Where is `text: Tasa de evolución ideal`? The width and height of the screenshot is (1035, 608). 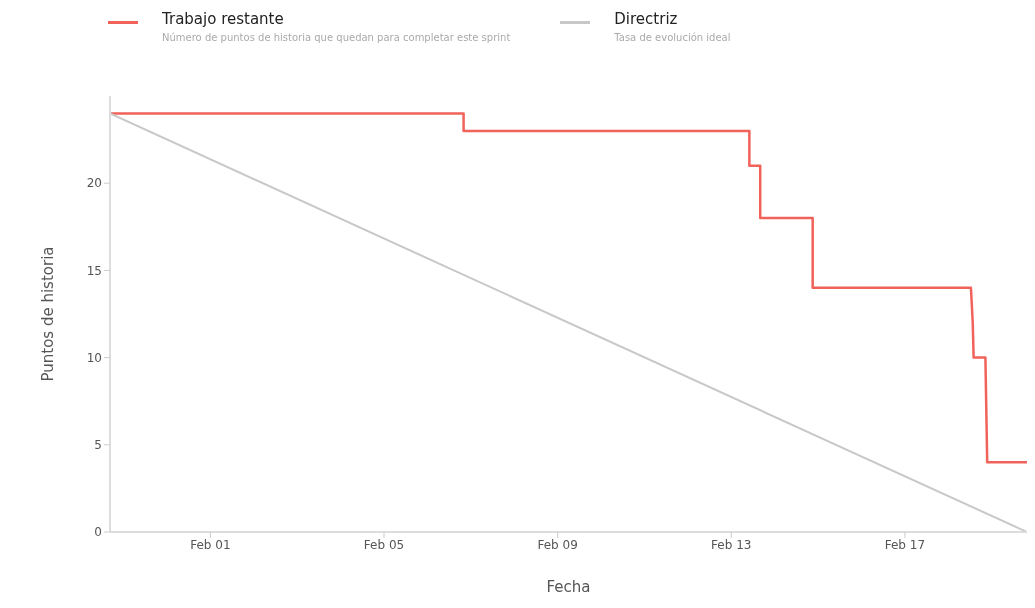
text: Tasa de evolución ideal is located at coordinates (672, 37).